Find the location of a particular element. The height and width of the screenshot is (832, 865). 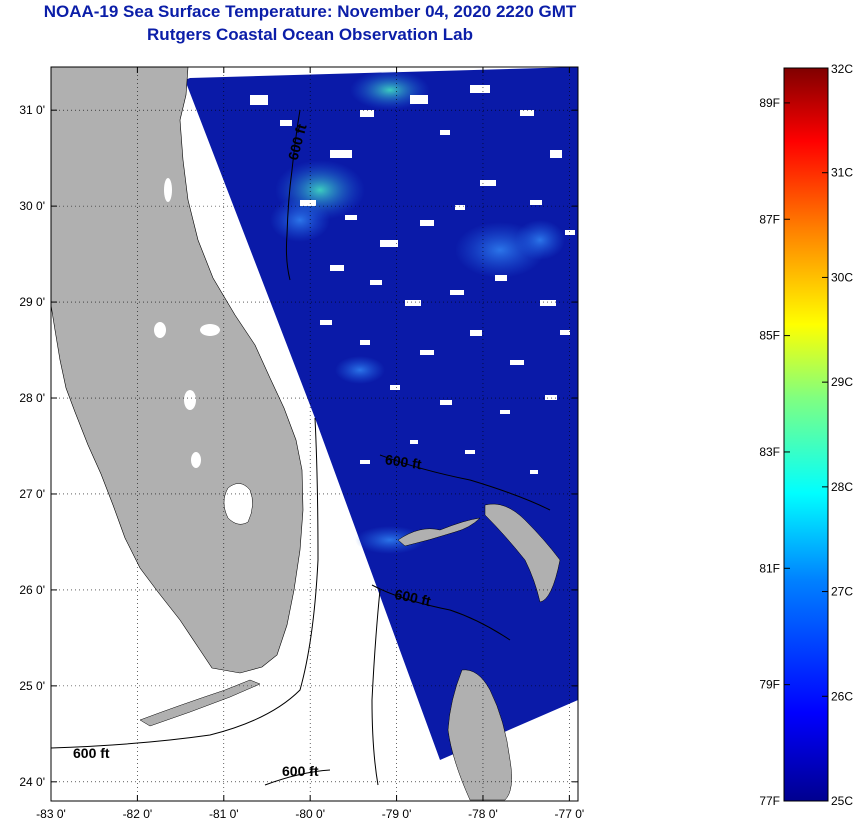

lon-tick-label: -83 0' is located at coordinates (51, 814).